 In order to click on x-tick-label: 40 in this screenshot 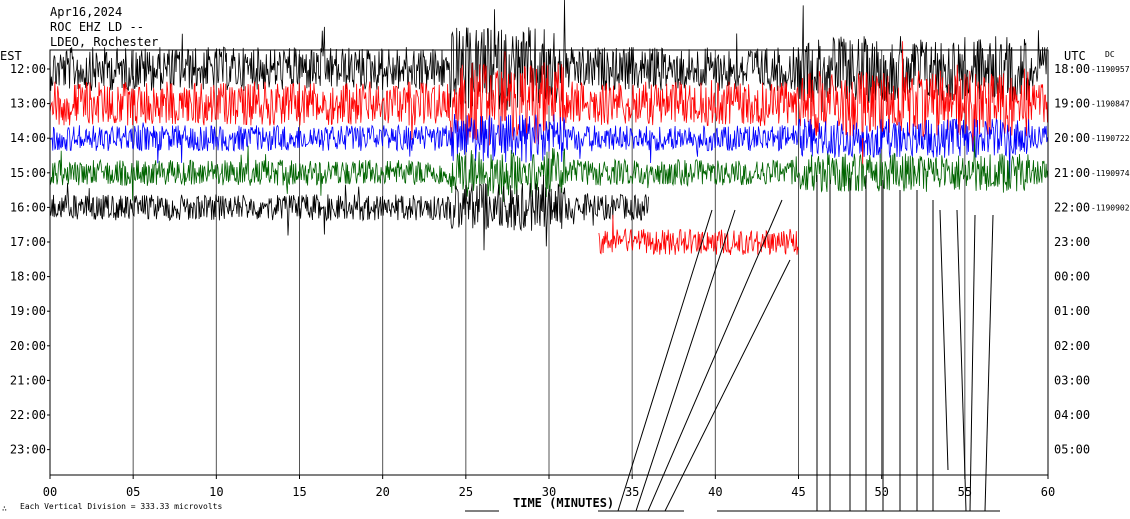, I will do `click(715, 492)`.